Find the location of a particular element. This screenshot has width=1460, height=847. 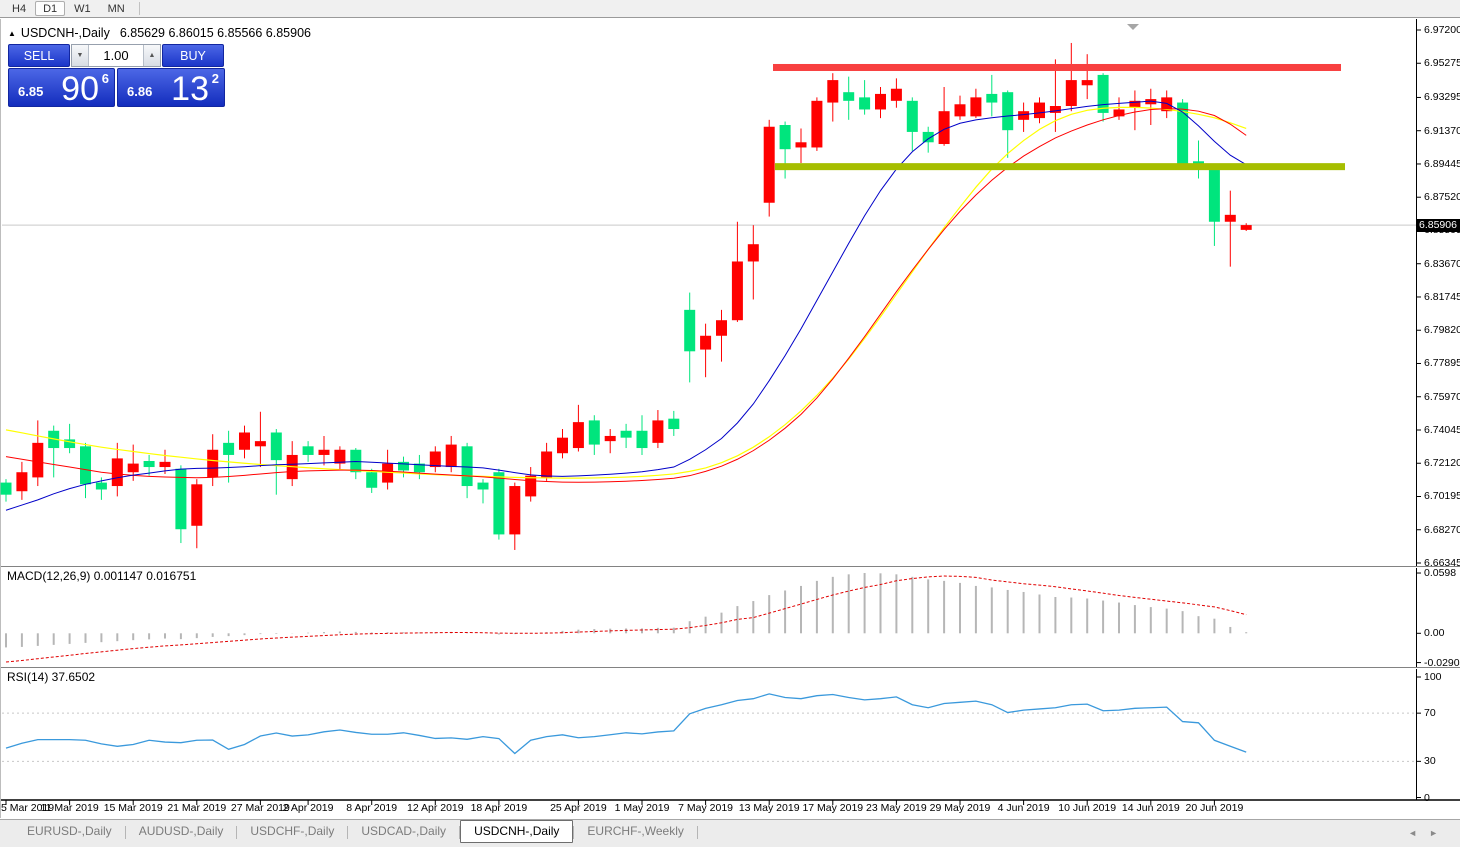

timeframe-button-h4: H4 is located at coordinates (19, 9).